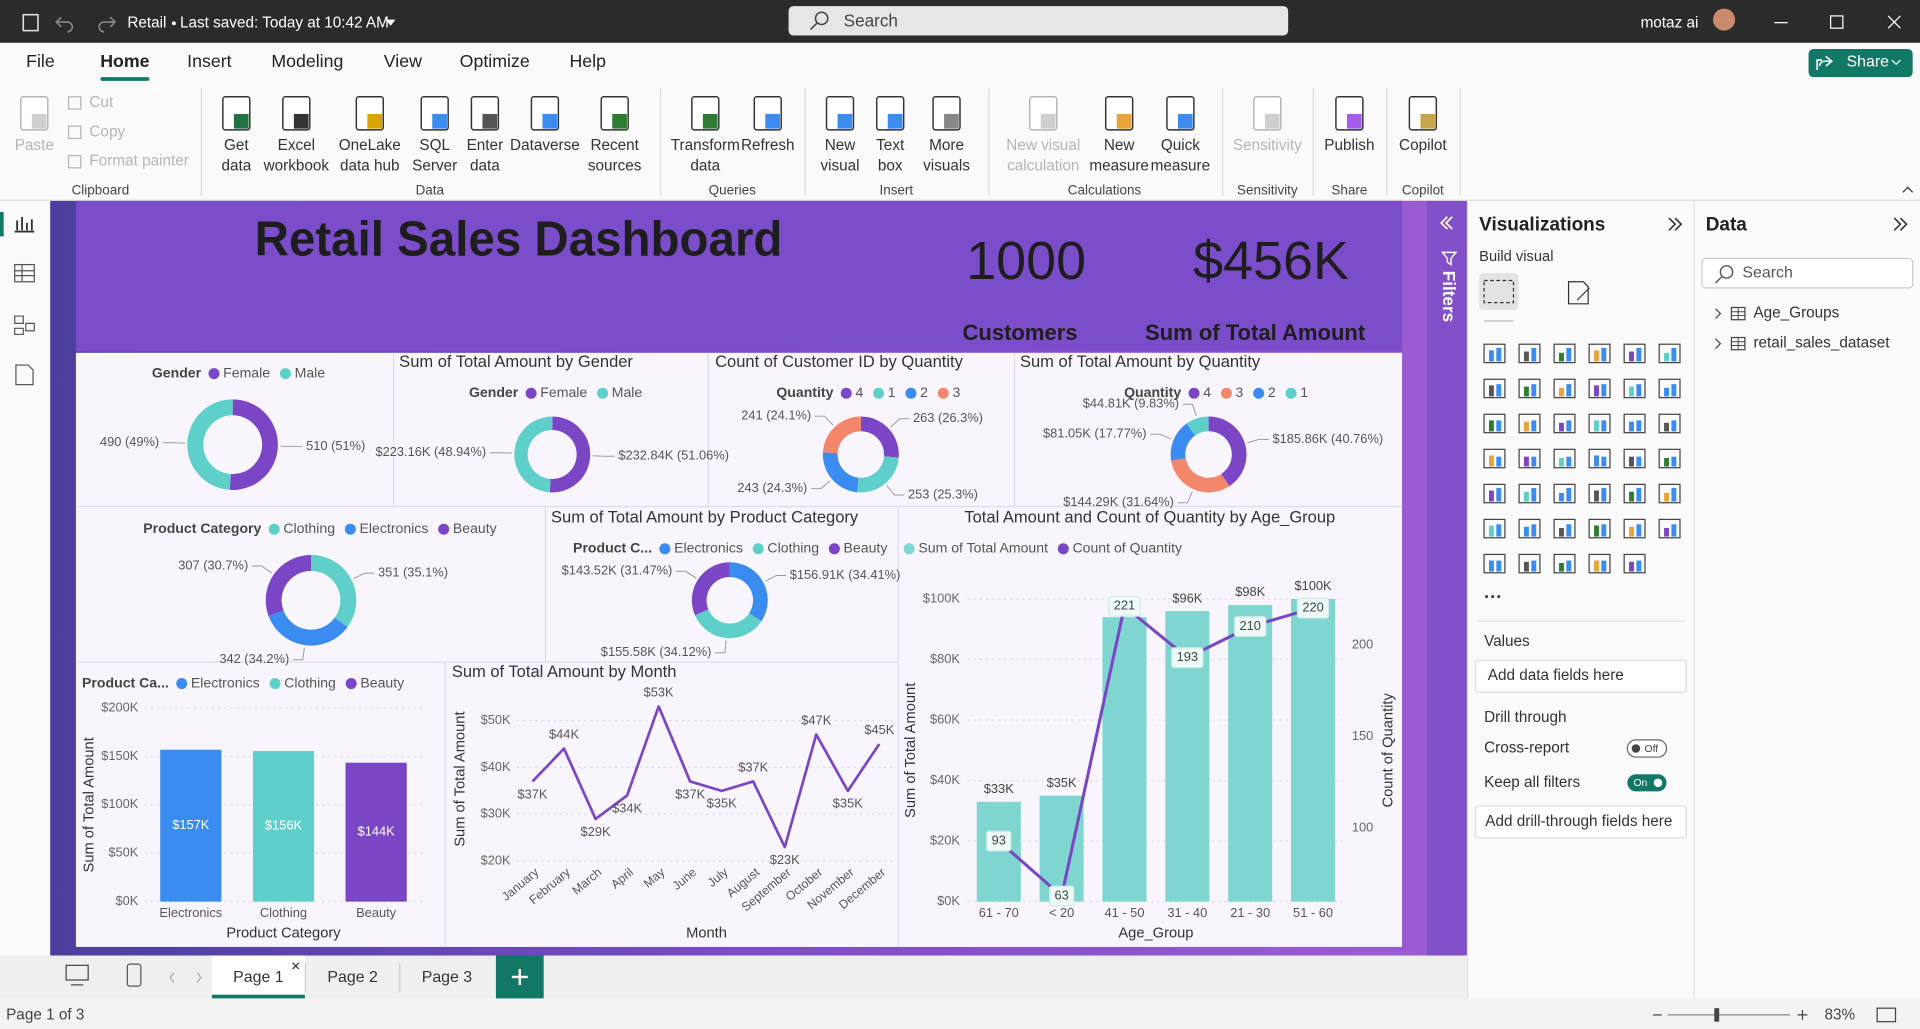 The image size is (1920, 1029). Describe the element at coordinates (1499, 291) in the screenshot. I see `build-visual-tab` at that location.